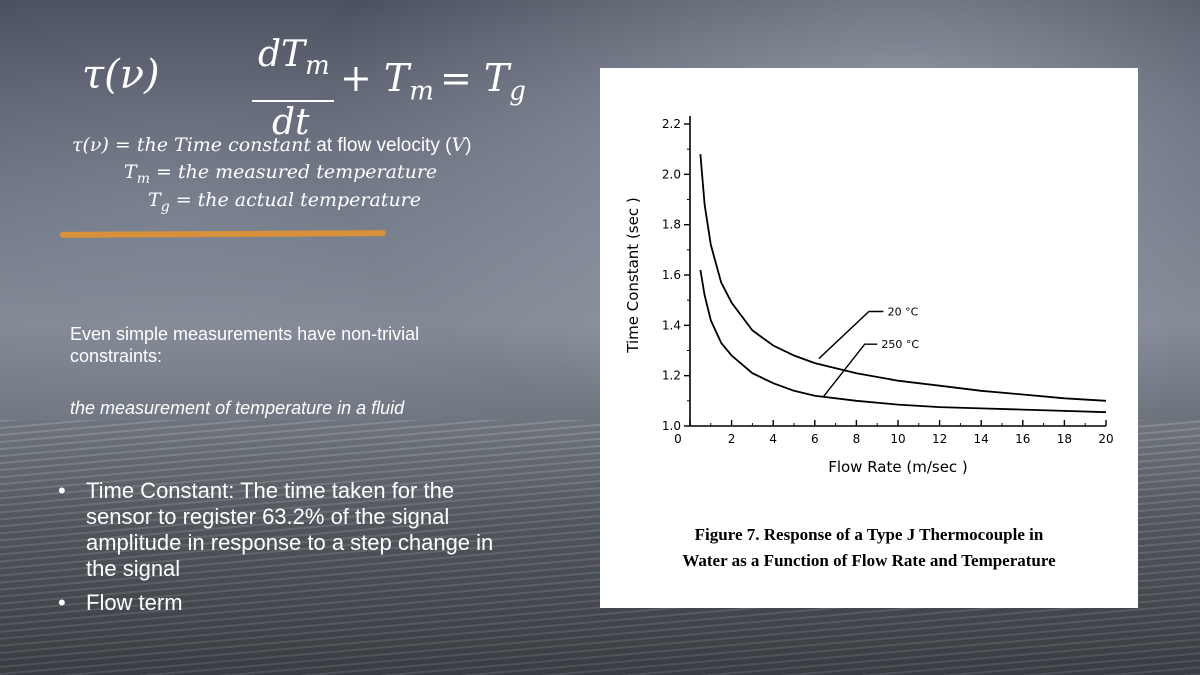  I want to click on y-tick-label: 2.2, so click(671, 124).